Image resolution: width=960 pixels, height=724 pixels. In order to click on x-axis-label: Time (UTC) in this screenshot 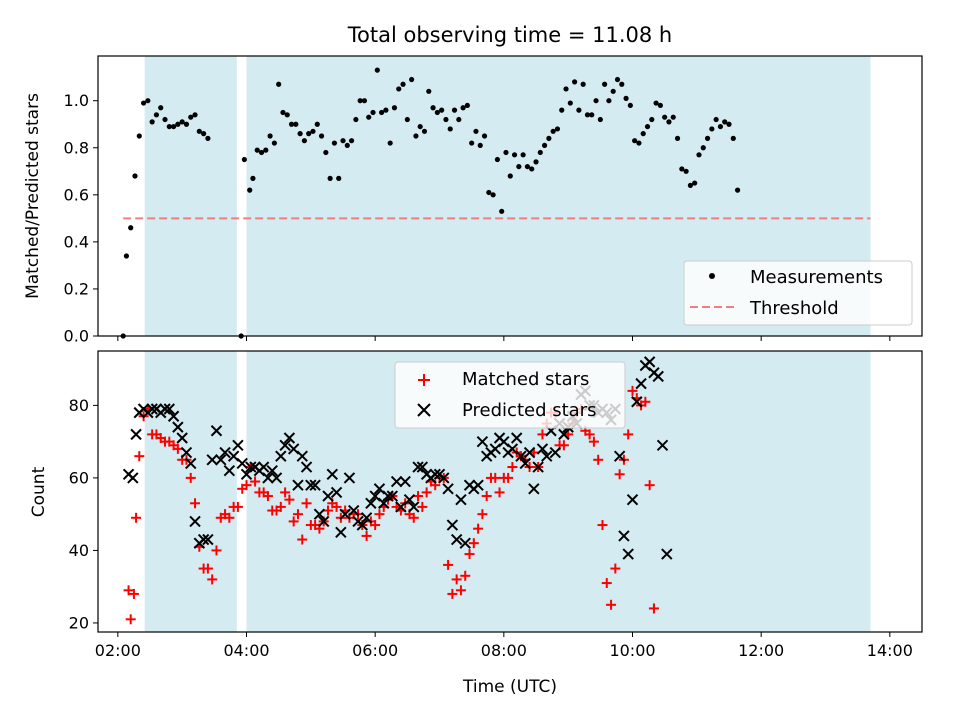, I will do `click(509, 687)`.